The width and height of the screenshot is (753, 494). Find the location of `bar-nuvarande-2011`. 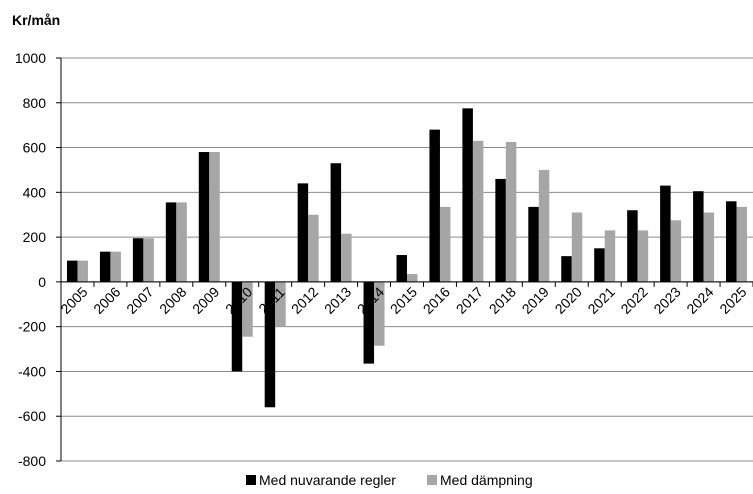

bar-nuvarande-2011 is located at coordinates (270, 344).